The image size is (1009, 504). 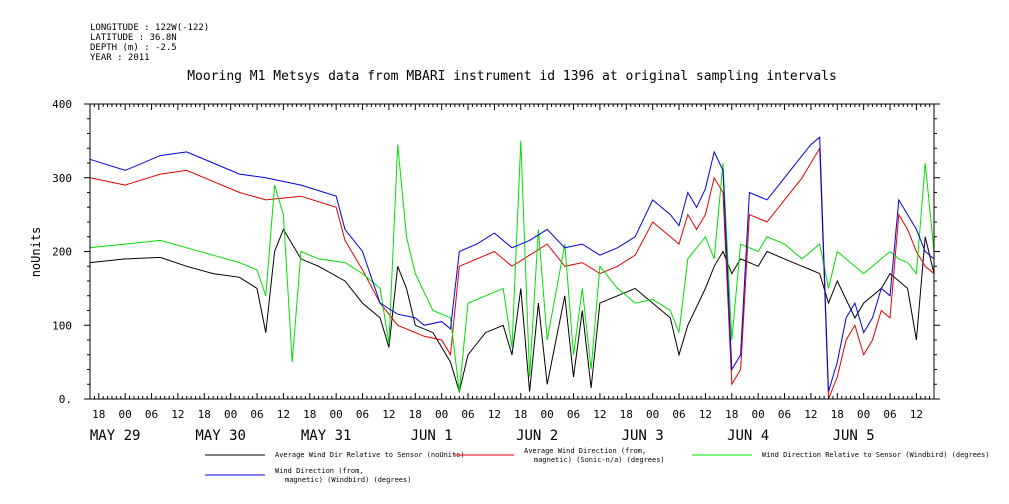 What do you see at coordinates (326, 436) in the screenshot?
I see `x-day-label: MAY 31` at bounding box center [326, 436].